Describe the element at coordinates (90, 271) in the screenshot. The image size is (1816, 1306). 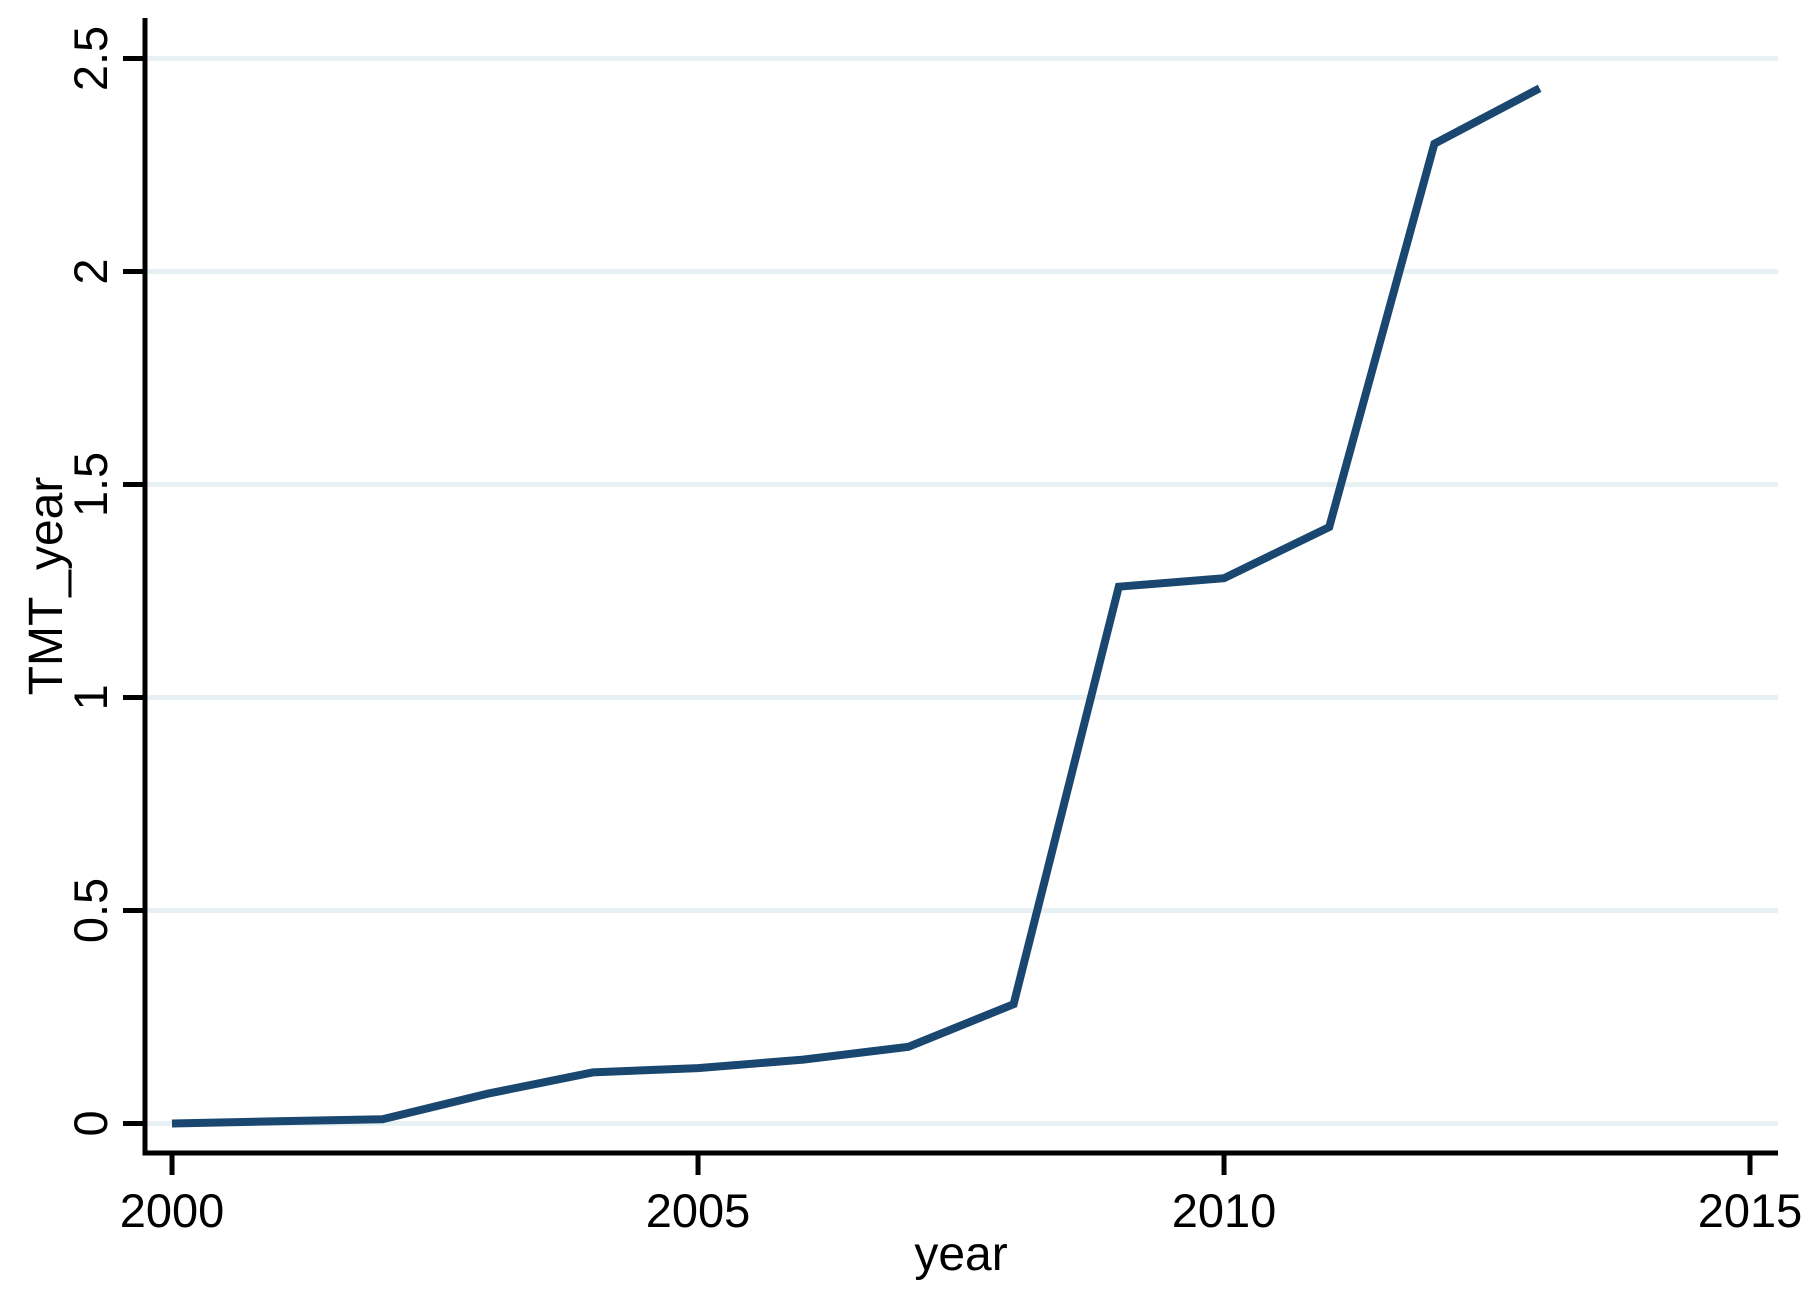
I see `y-tick-label-2: 2` at that location.